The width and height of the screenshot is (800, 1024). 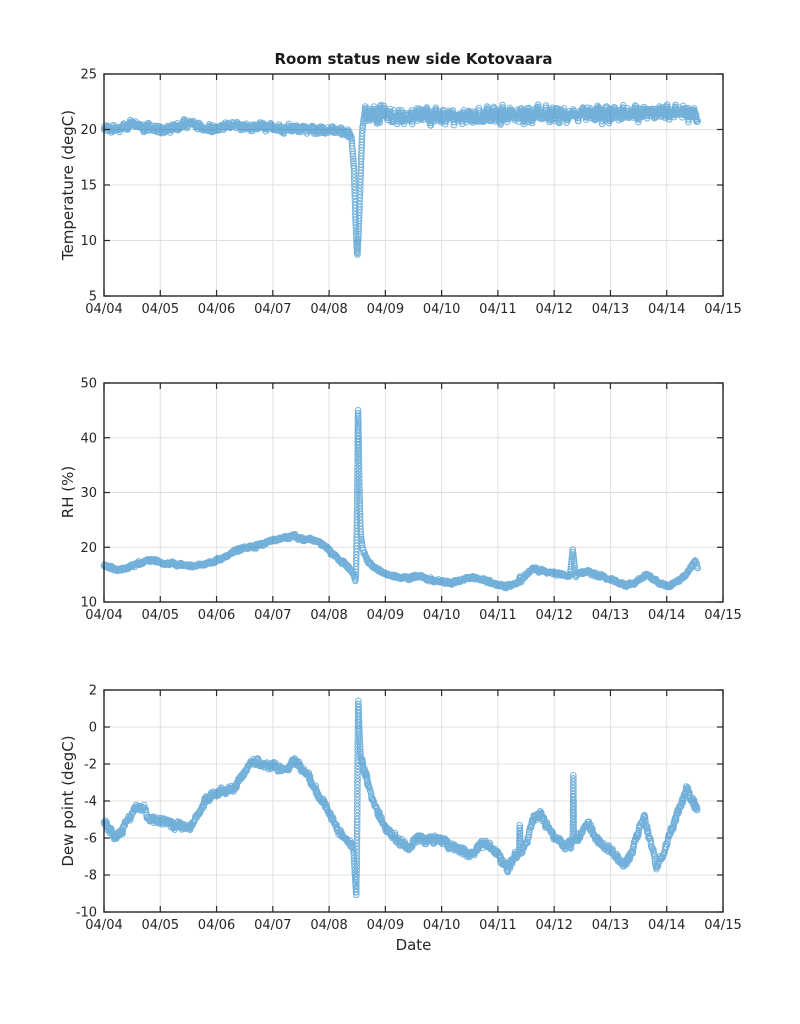 What do you see at coordinates (413, 945) in the screenshot?
I see `x-axis-label: Date` at bounding box center [413, 945].